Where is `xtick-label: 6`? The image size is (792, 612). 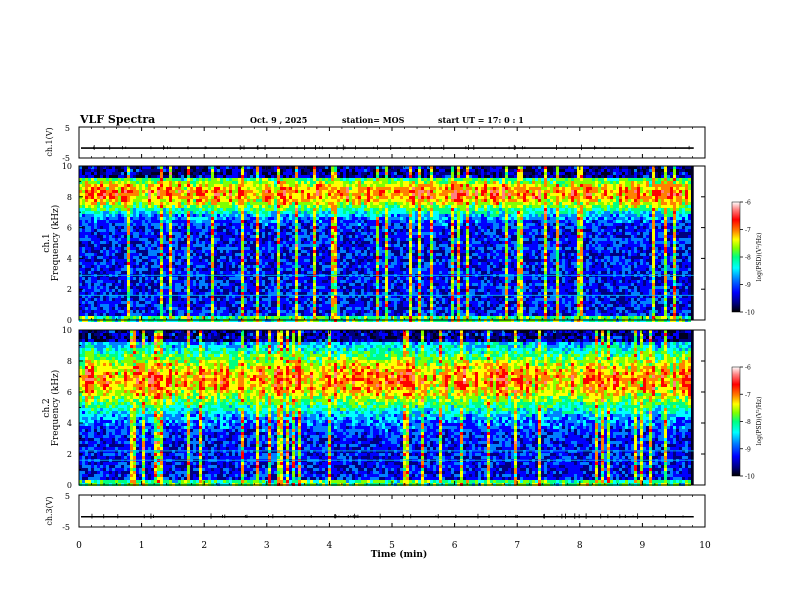 xtick-label: 6 is located at coordinates (455, 546).